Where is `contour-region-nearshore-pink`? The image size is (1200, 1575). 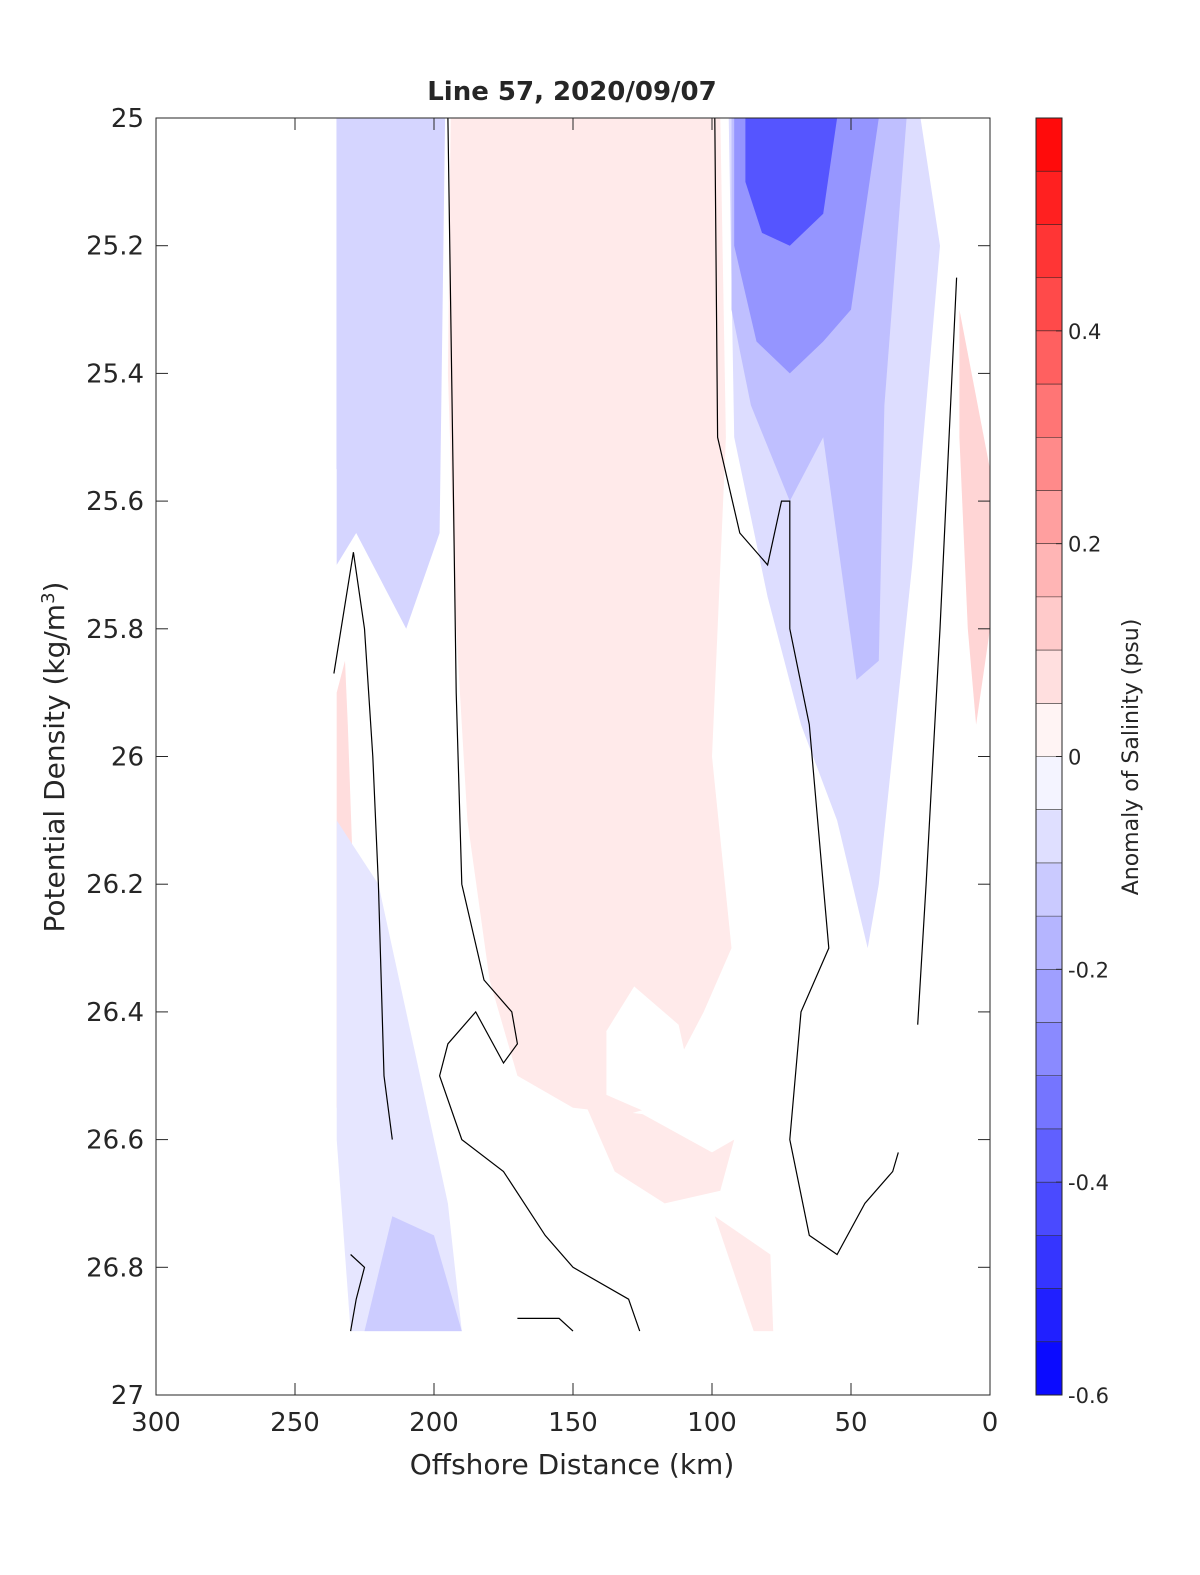
contour-region-nearshore-pink is located at coordinates (974, 517).